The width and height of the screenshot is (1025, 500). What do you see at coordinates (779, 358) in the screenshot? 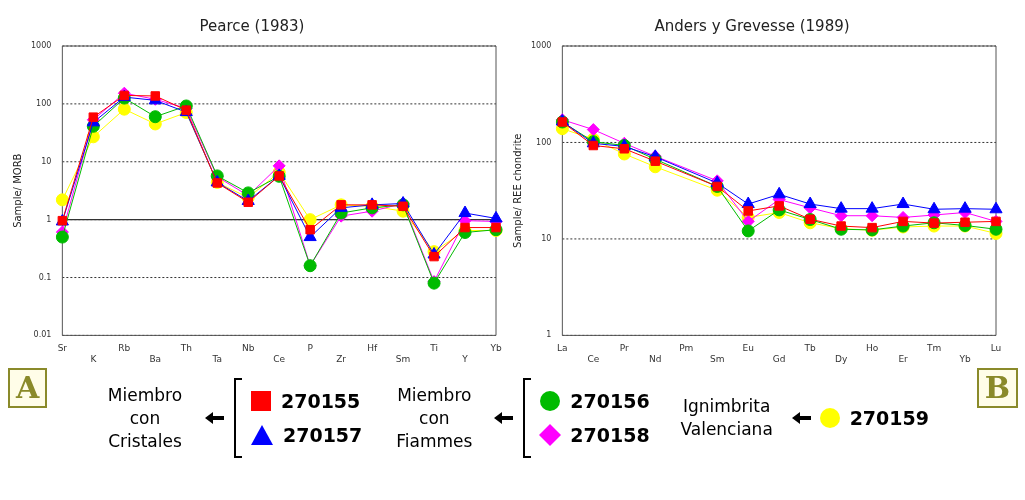
I see `x-tick-label: Gd` at bounding box center [779, 358].